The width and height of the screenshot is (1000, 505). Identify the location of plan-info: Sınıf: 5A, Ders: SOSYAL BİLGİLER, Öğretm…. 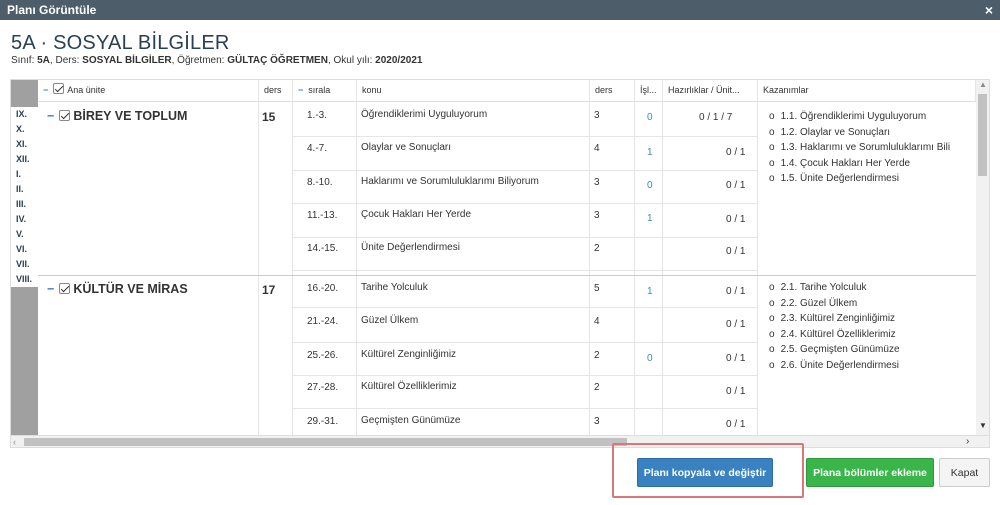
(216, 60).